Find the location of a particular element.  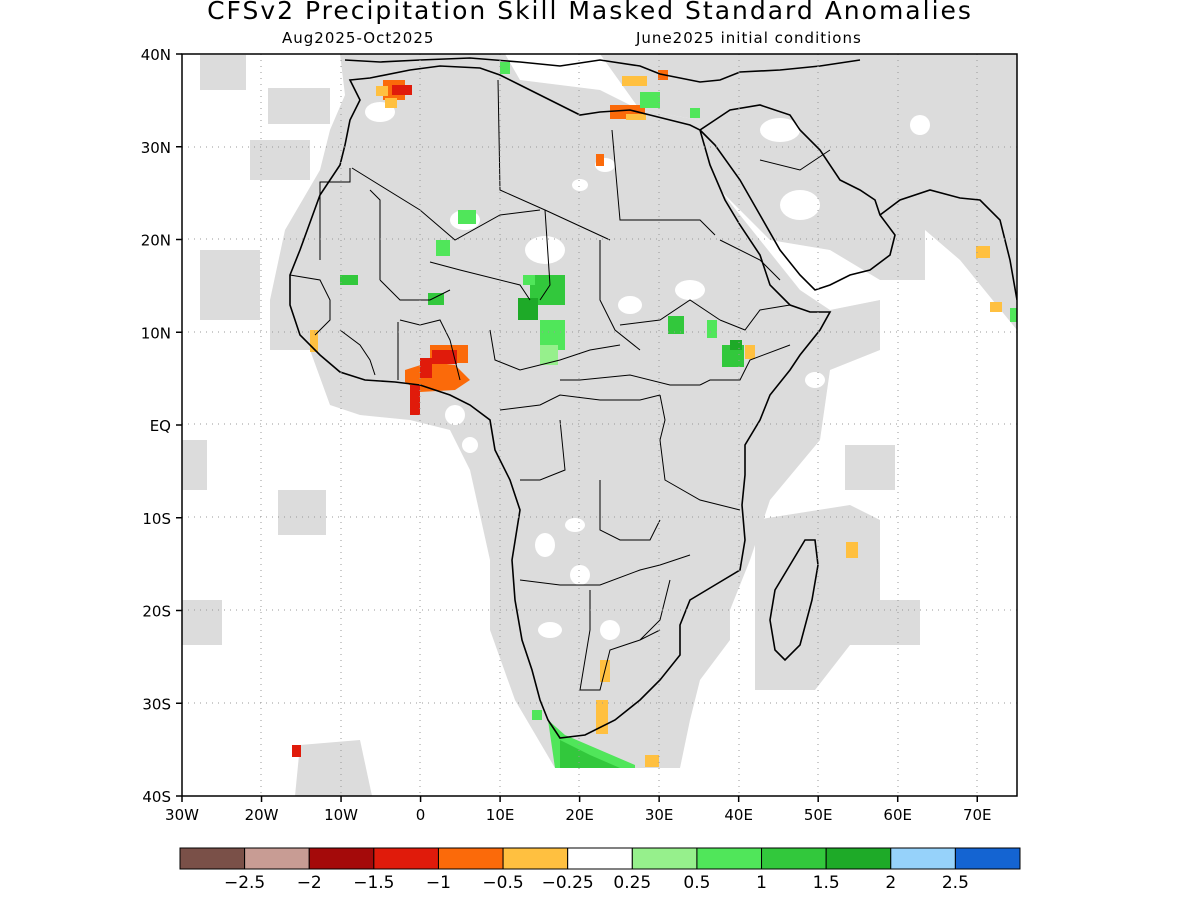

lat-tick-label: 10N is located at coordinates (156, 333).